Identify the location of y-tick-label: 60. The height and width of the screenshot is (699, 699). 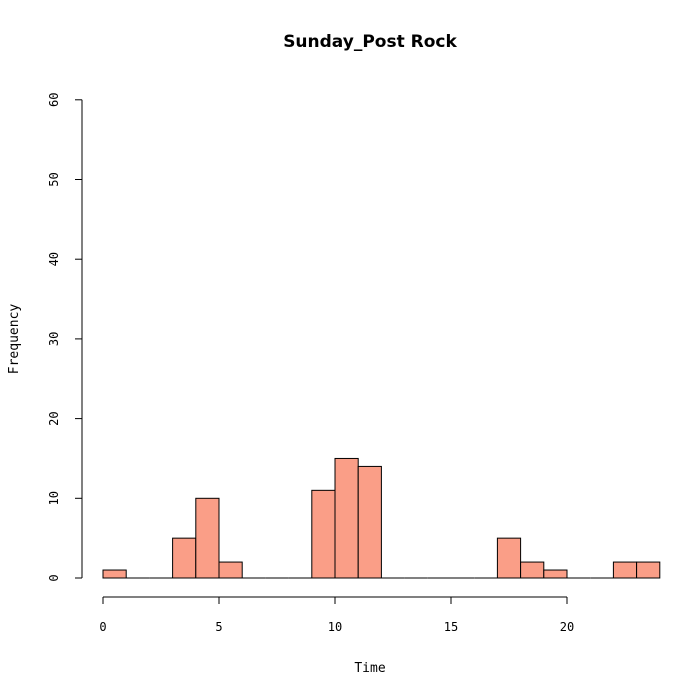
(54, 100).